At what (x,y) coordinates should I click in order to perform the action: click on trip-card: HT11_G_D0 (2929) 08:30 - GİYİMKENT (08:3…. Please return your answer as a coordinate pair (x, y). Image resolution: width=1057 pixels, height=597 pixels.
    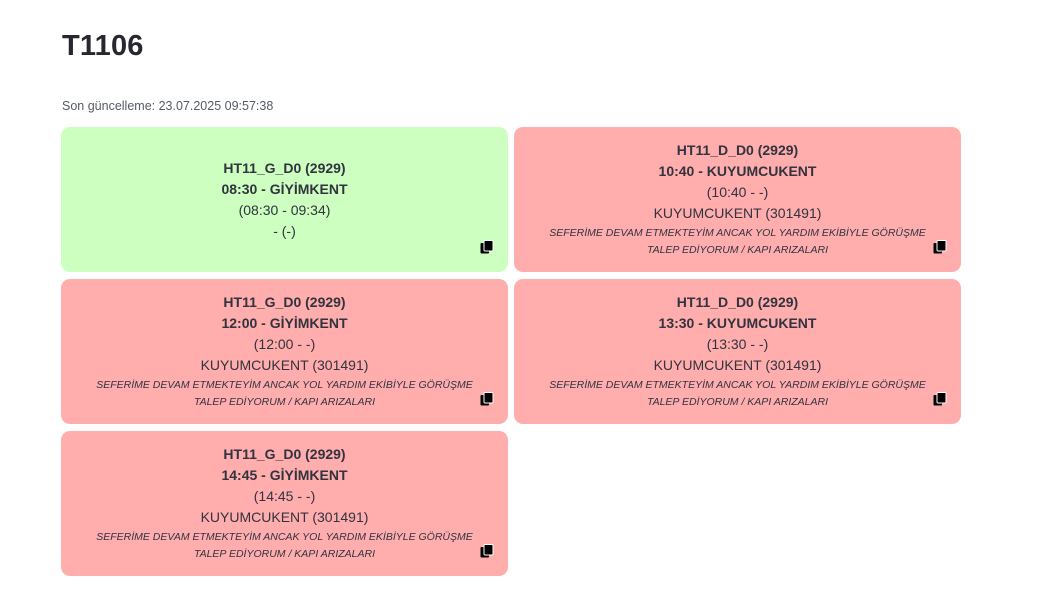
    Looking at the image, I should click on (284, 199).